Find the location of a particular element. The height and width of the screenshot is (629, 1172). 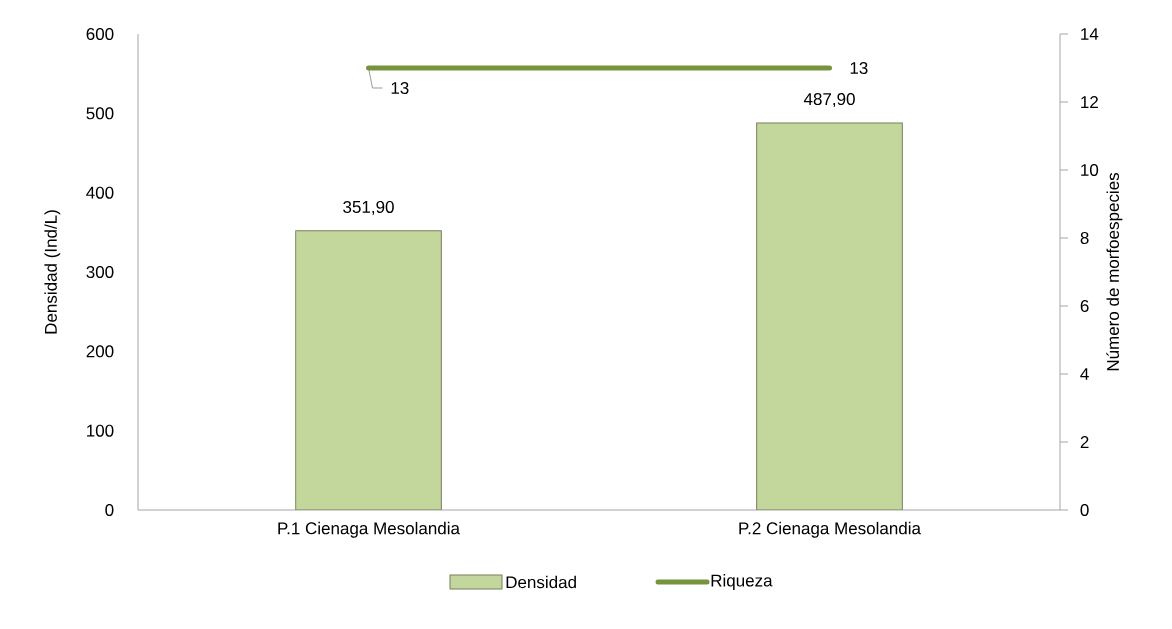

legend-label: Densidad is located at coordinates (541, 582).